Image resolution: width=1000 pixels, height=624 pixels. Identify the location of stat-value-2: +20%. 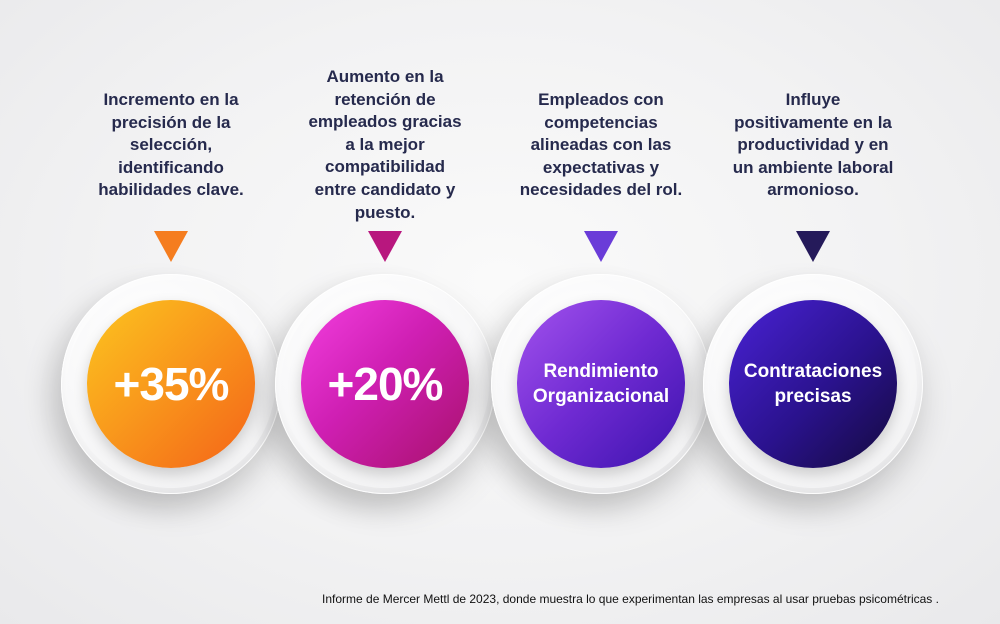
(385, 384).